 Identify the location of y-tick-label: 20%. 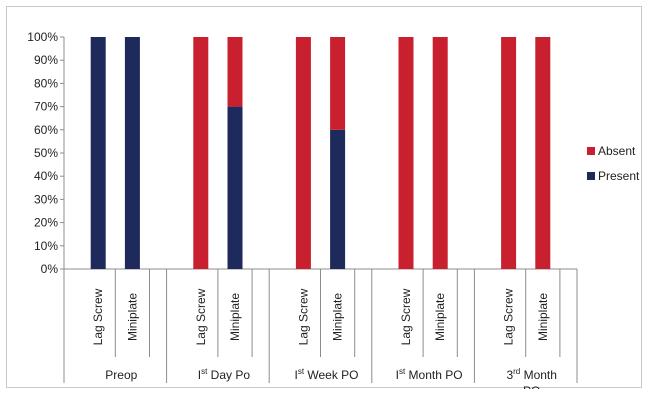
(46, 223).